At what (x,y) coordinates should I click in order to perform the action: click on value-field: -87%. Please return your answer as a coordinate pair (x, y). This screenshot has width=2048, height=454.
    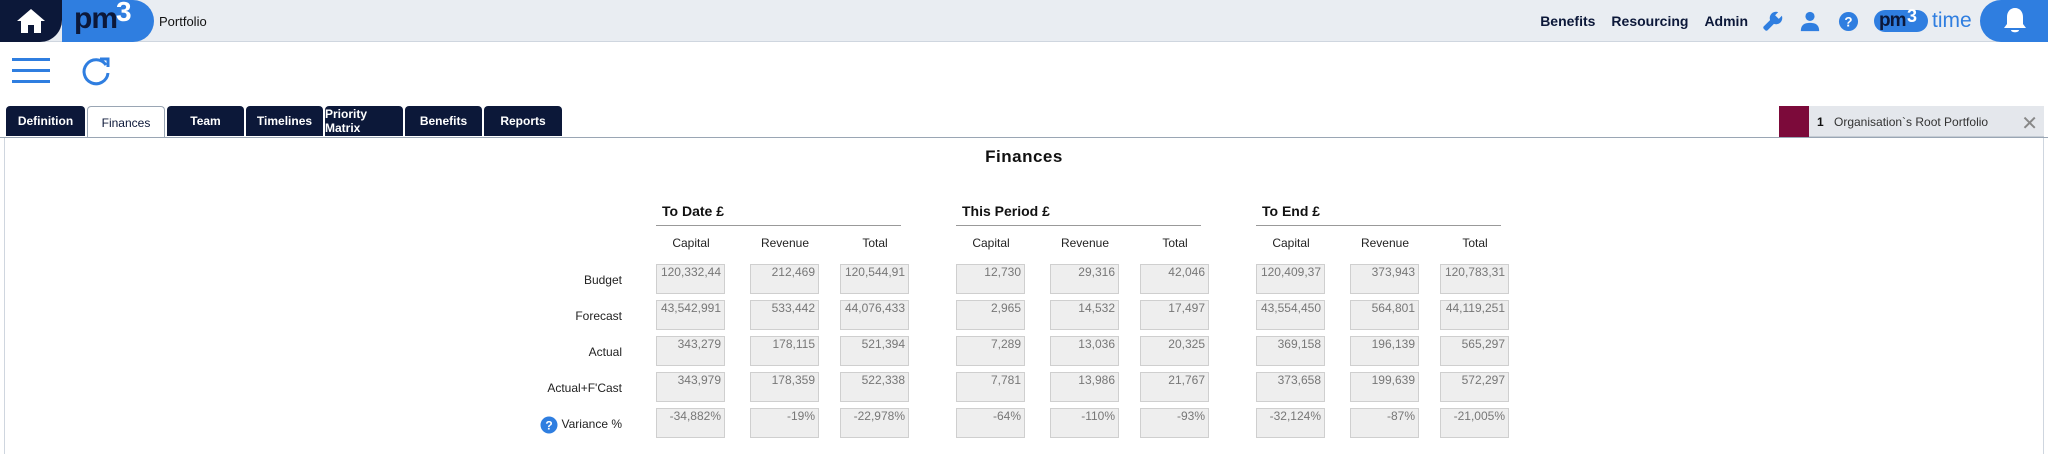
    Looking at the image, I should click on (1384, 423).